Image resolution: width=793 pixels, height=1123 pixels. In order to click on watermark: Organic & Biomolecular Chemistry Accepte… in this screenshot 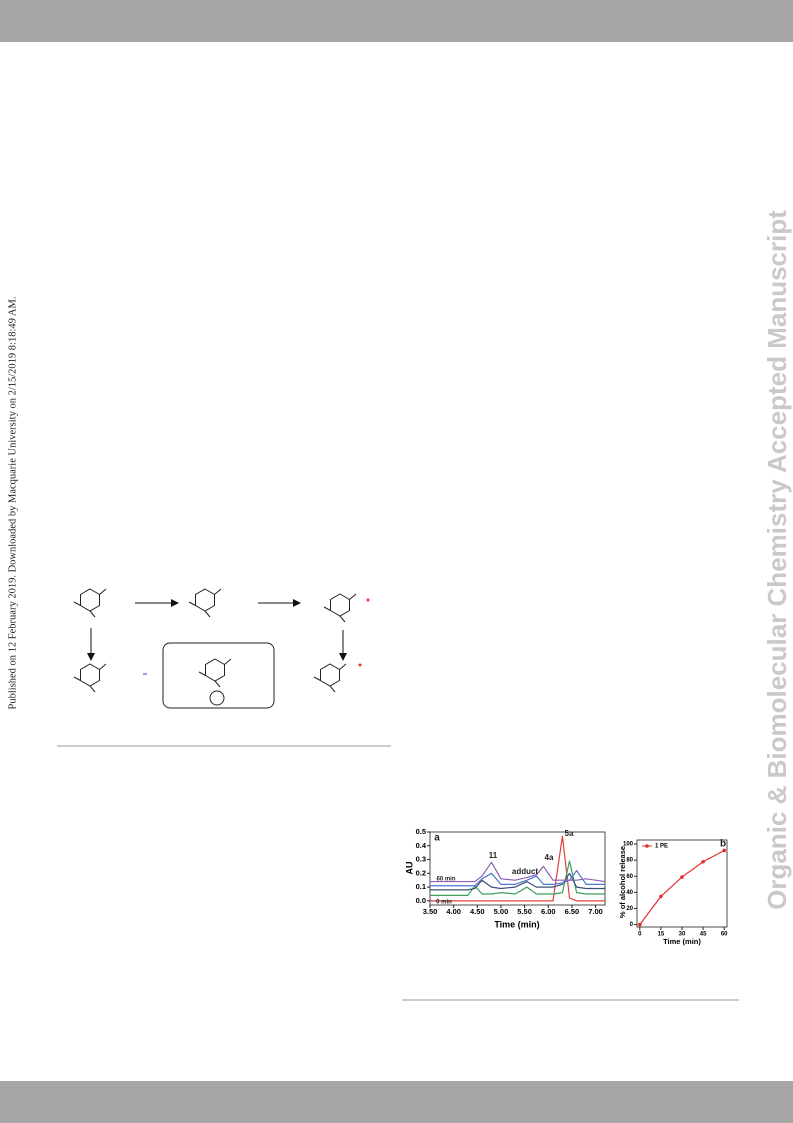, I will do `click(777, 560)`.